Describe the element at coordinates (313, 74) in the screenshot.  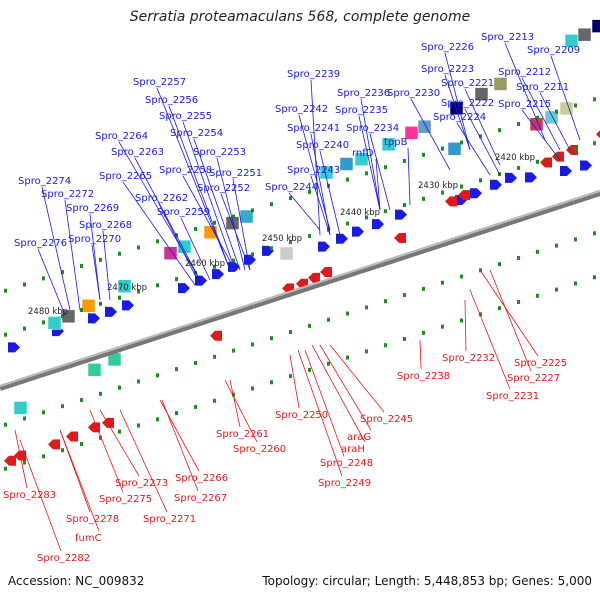
I see `gene-label-top: Spro_2239` at that location.